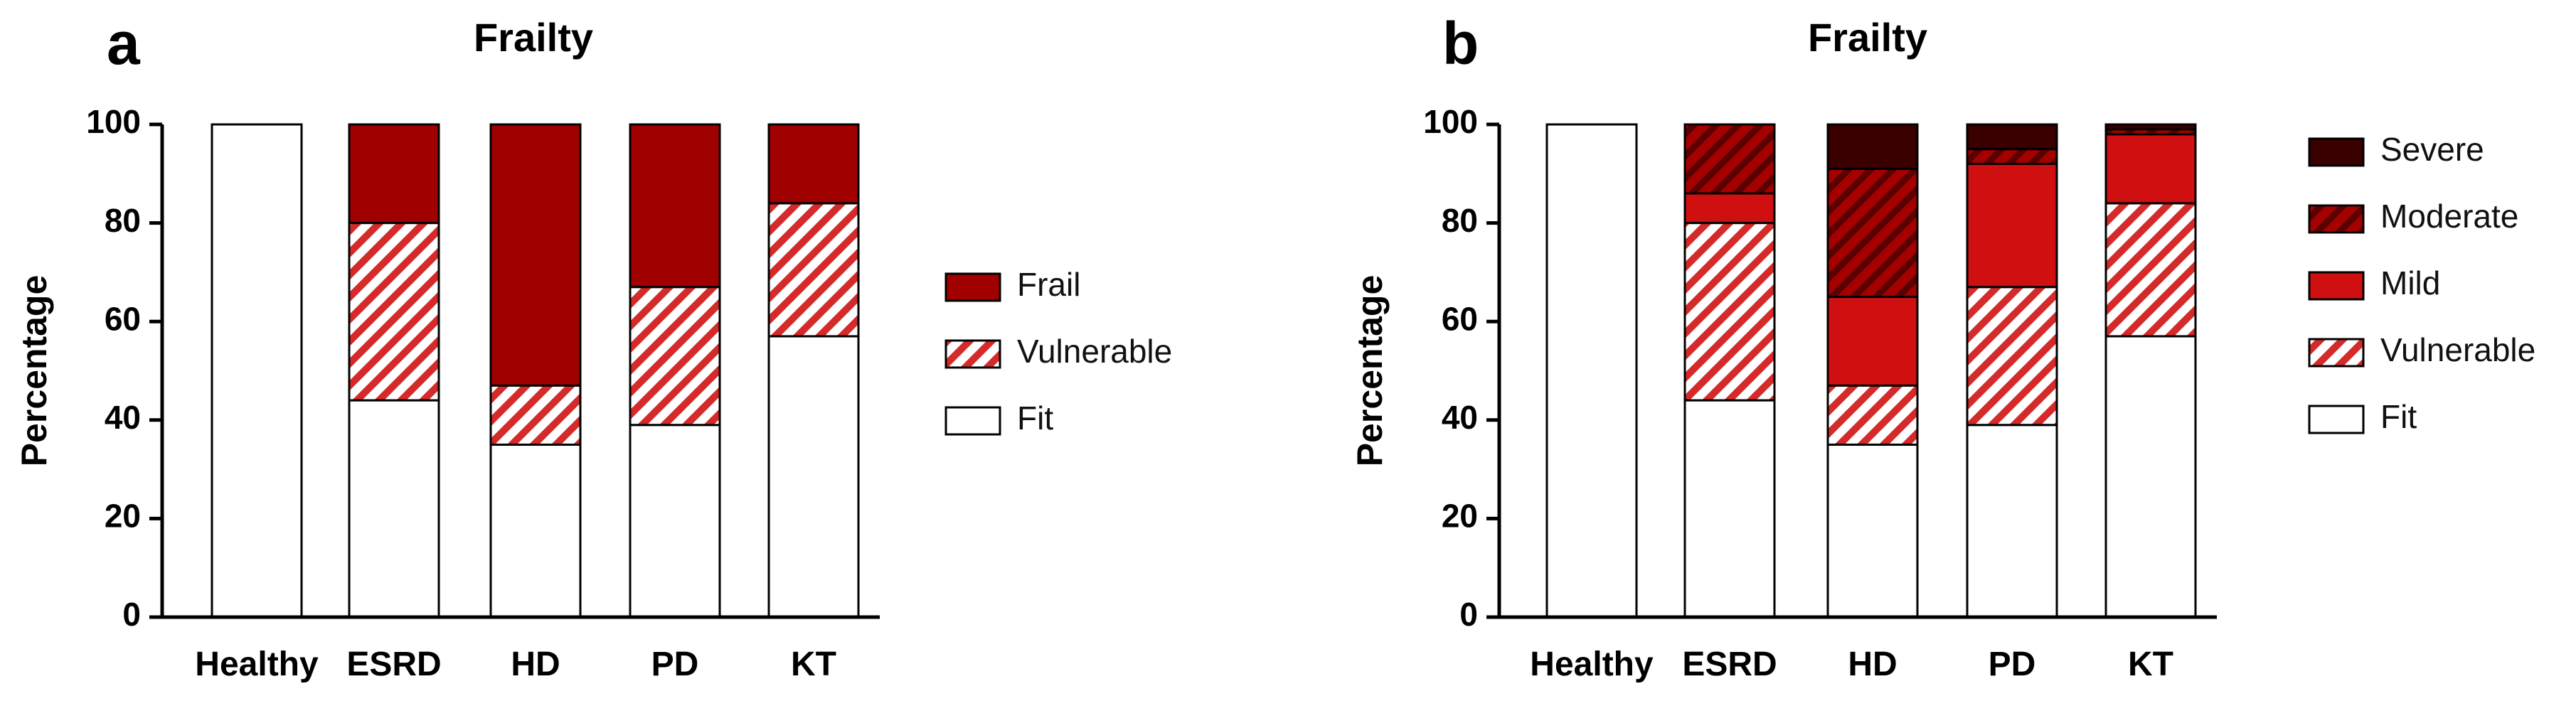 The image size is (2576, 701). I want to click on legend-swatch-mild, so click(2336, 286).